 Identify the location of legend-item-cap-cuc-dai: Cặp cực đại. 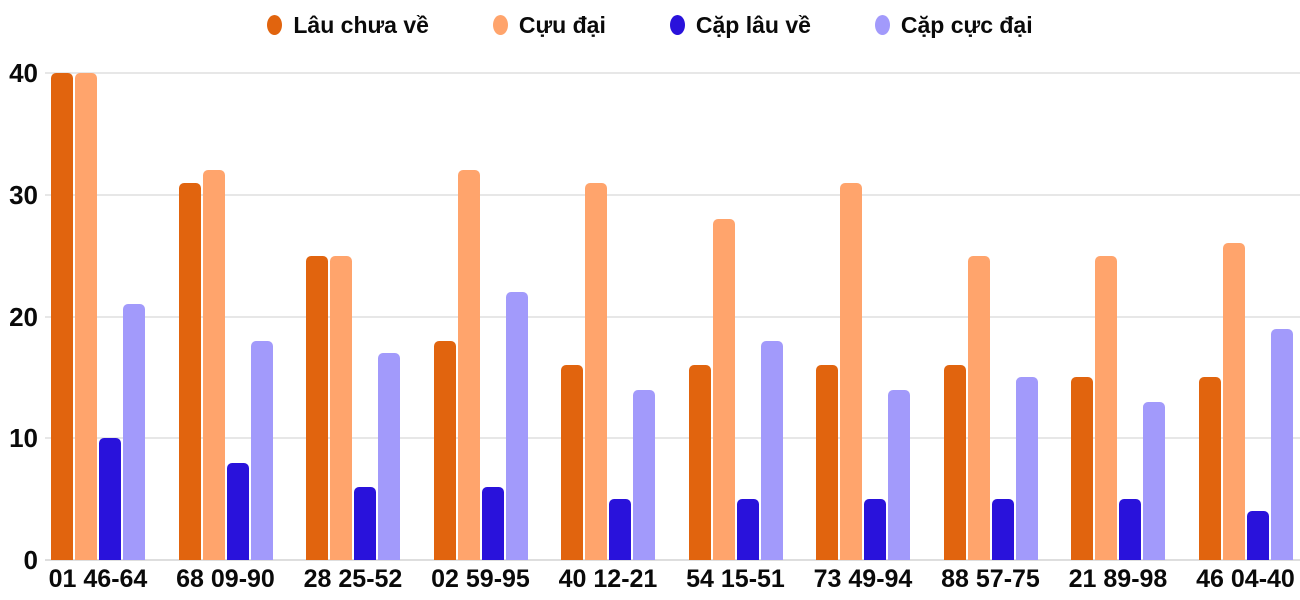
(953, 25).